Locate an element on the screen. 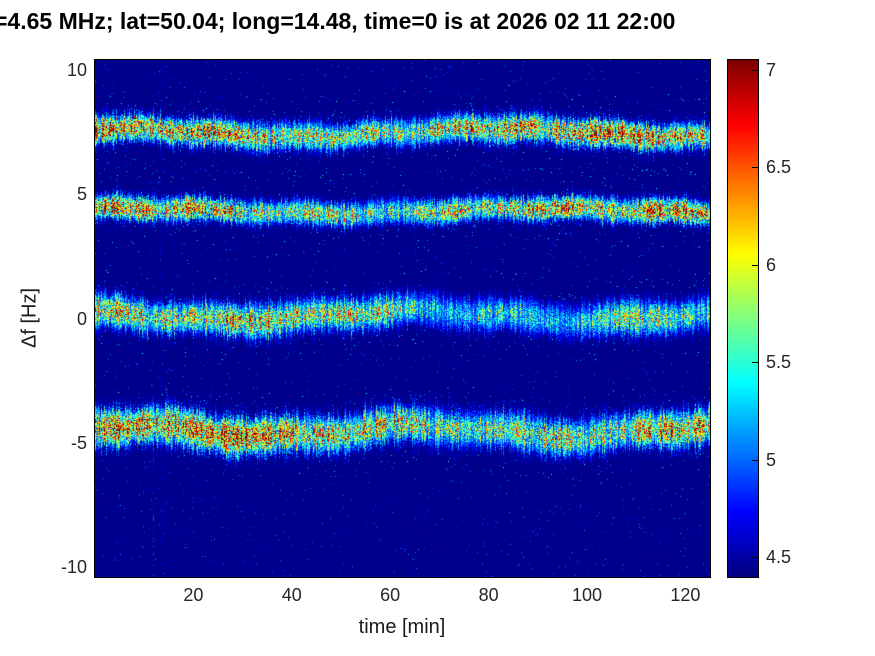 The width and height of the screenshot is (875, 656). colorbar-tick-label: 5 is located at coordinates (771, 459).